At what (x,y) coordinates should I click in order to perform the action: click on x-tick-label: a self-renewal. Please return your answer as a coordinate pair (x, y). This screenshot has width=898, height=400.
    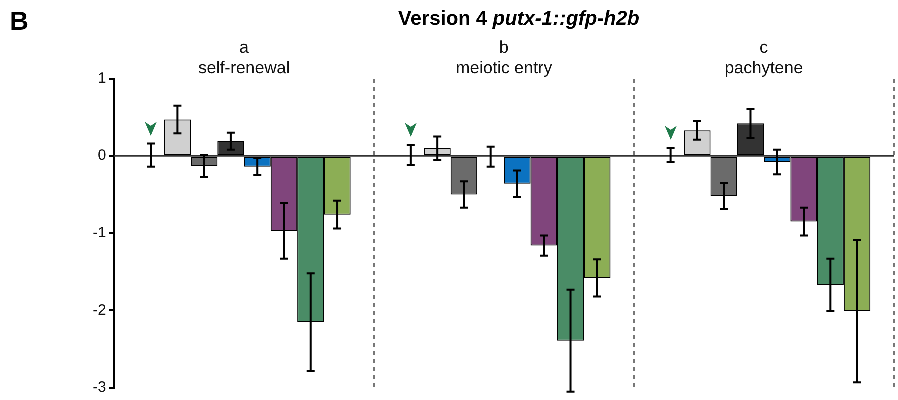
    Looking at the image, I should click on (244, 58).